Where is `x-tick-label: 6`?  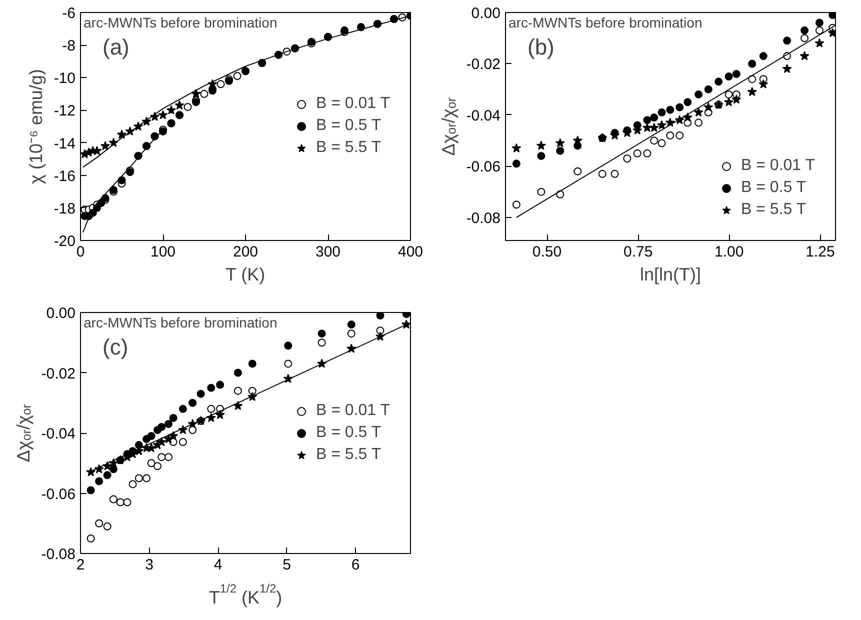
x-tick-label: 6 is located at coordinates (355, 565).